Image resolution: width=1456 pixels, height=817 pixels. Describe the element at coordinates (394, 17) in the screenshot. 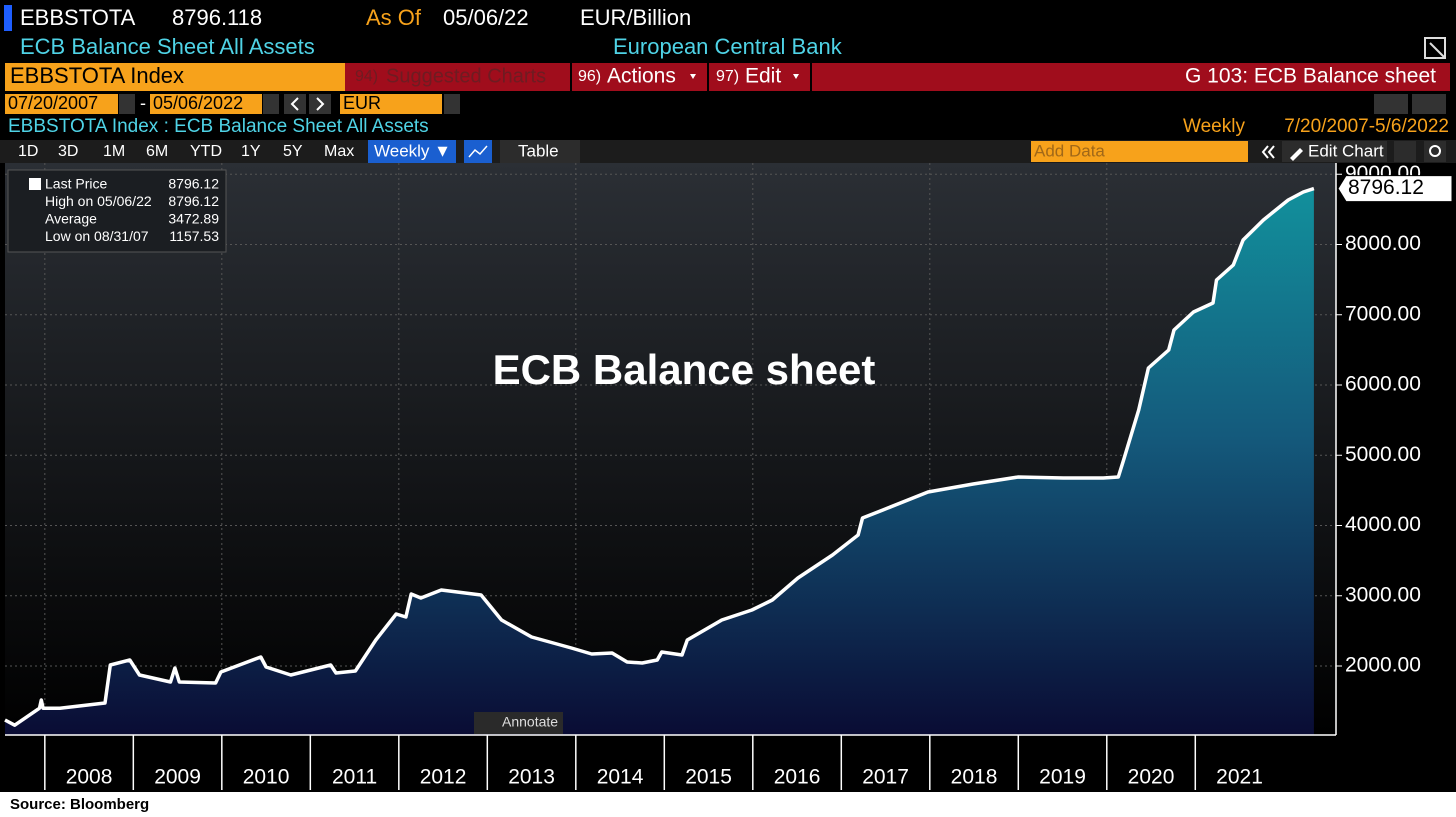

I see `as-of-label: As Of` at that location.